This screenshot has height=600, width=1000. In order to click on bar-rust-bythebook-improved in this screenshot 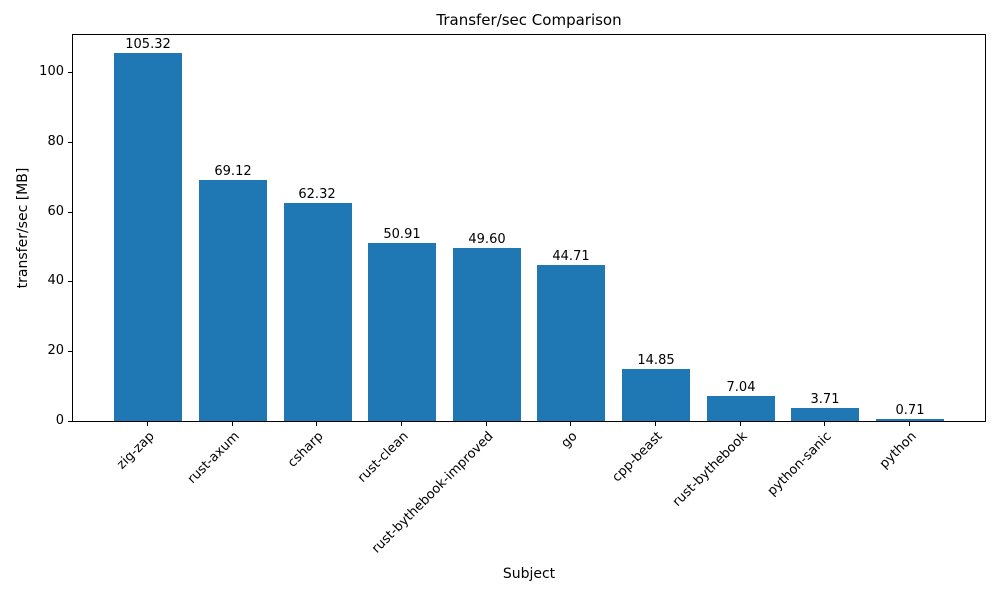, I will do `click(487, 334)`.